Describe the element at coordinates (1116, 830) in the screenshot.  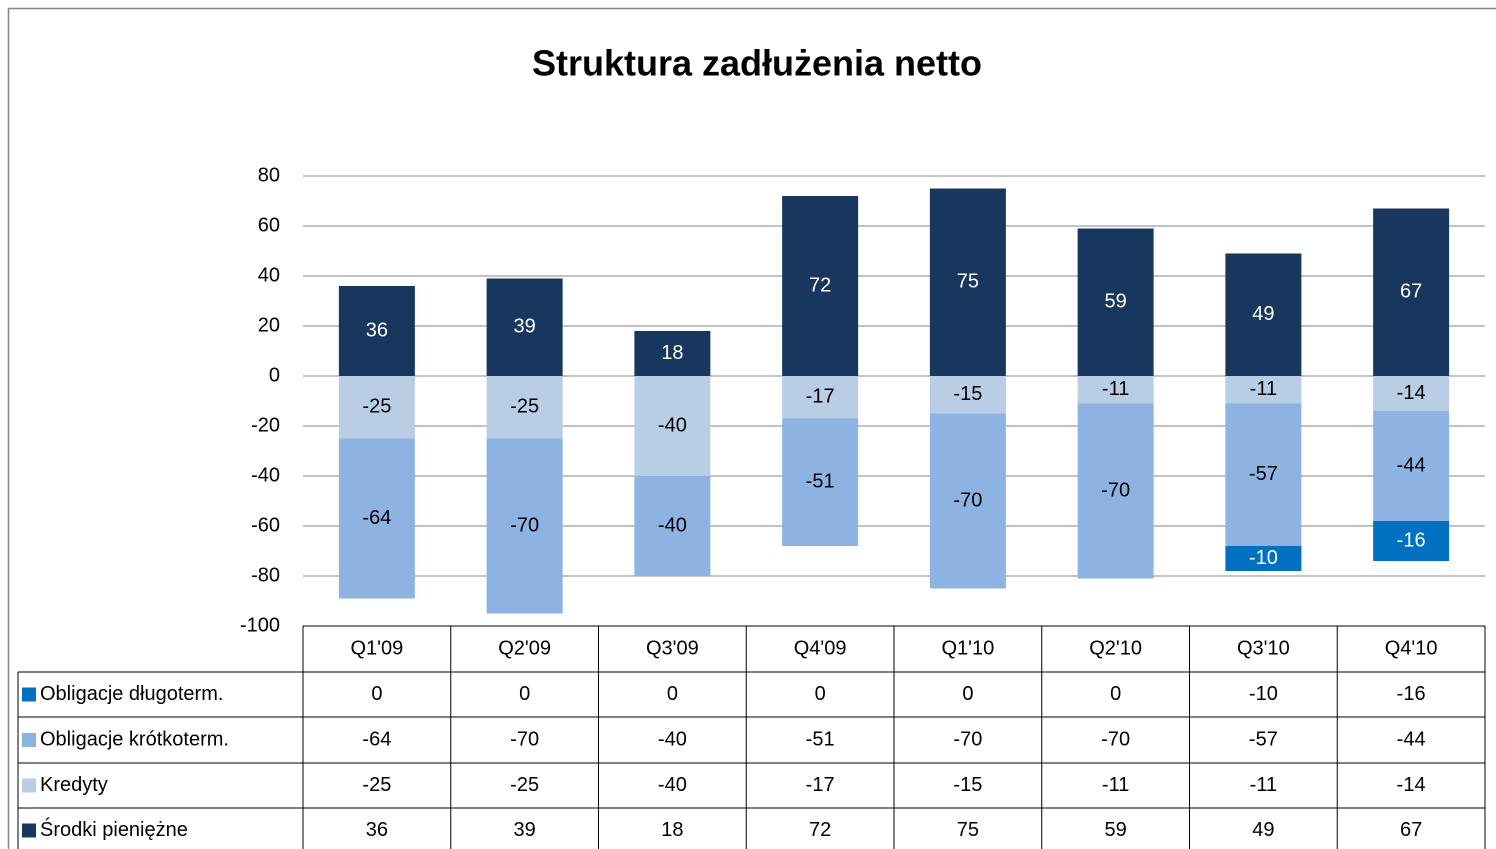
I see `table-cell: 59` at that location.